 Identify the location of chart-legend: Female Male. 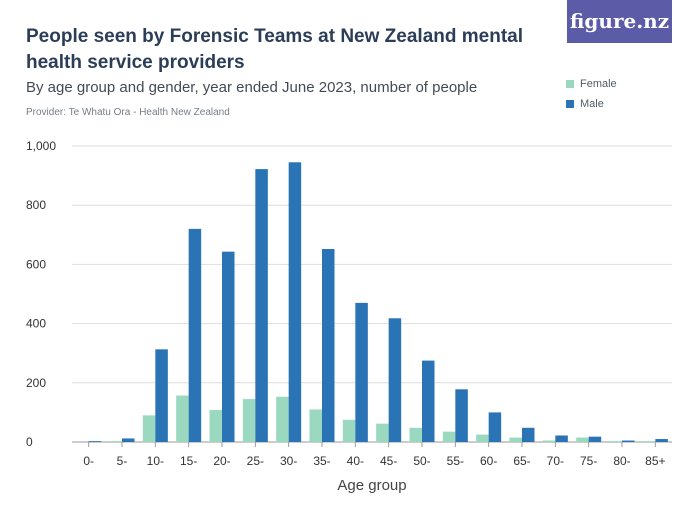
(591, 94).